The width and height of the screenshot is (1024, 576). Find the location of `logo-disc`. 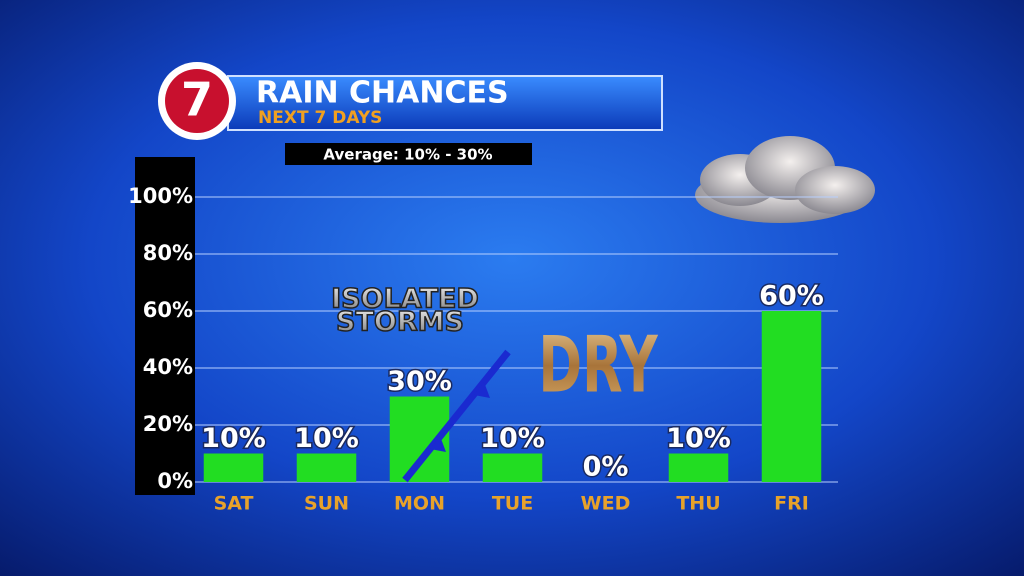

logo-disc is located at coordinates (197, 101).